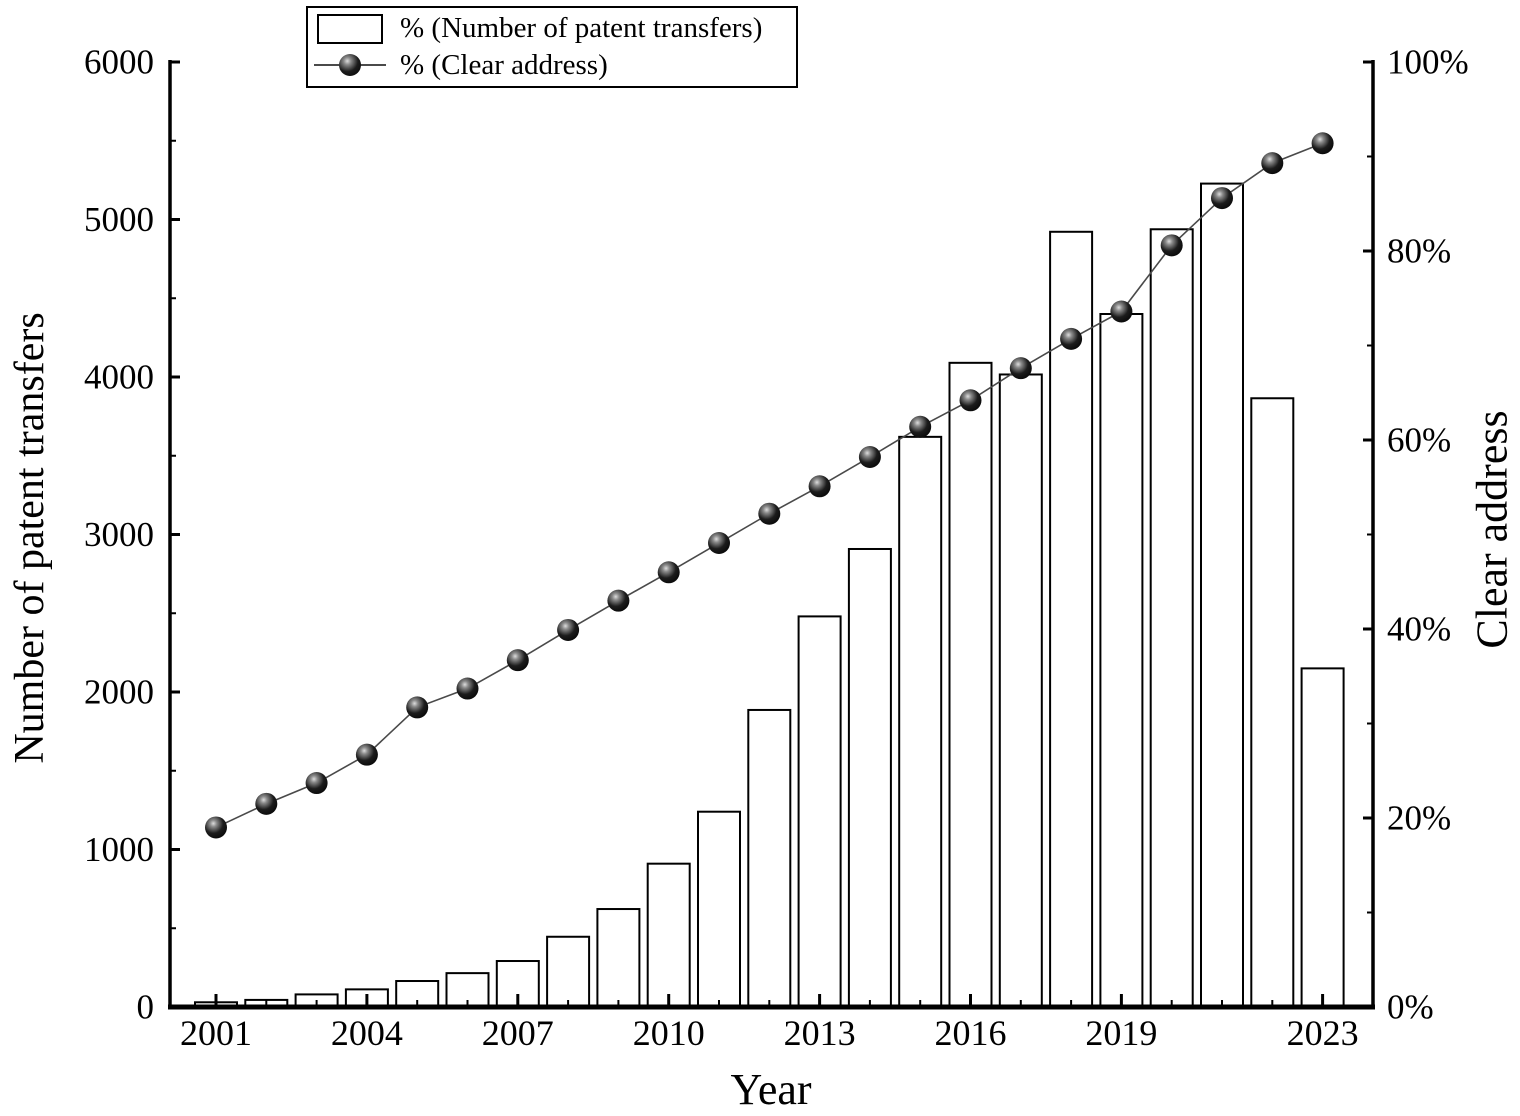  What do you see at coordinates (820, 1033) in the screenshot?
I see `x-tick-label-2013: 2013` at bounding box center [820, 1033].